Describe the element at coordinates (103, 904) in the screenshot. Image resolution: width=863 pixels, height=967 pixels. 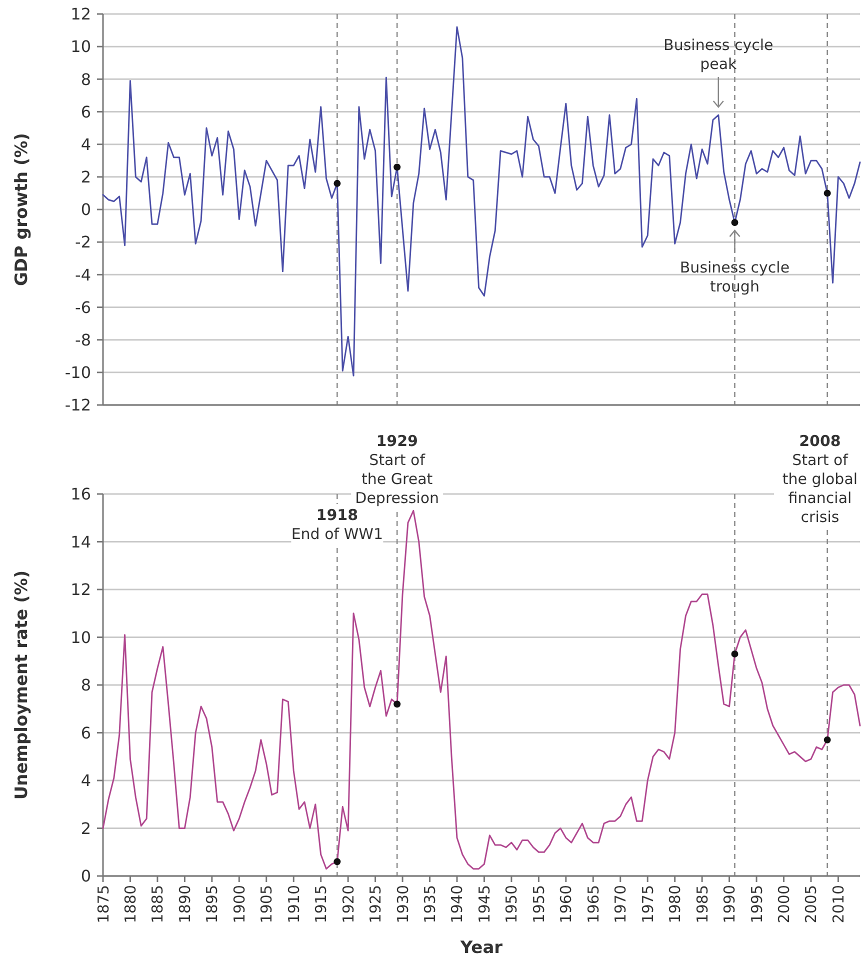
I see `x-tick-label: 1875` at that location.